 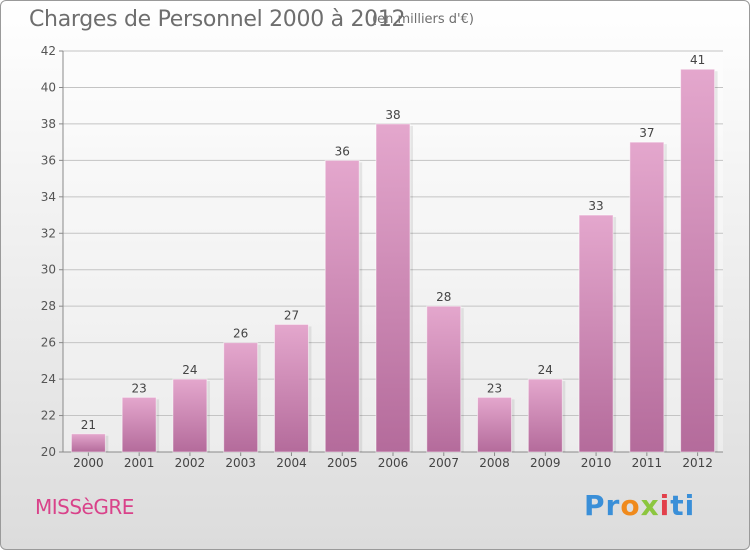 What do you see at coordinates (48, 233) in the screenshot?
I see `y-tick-label: 32` at bounding box center [48, 233].